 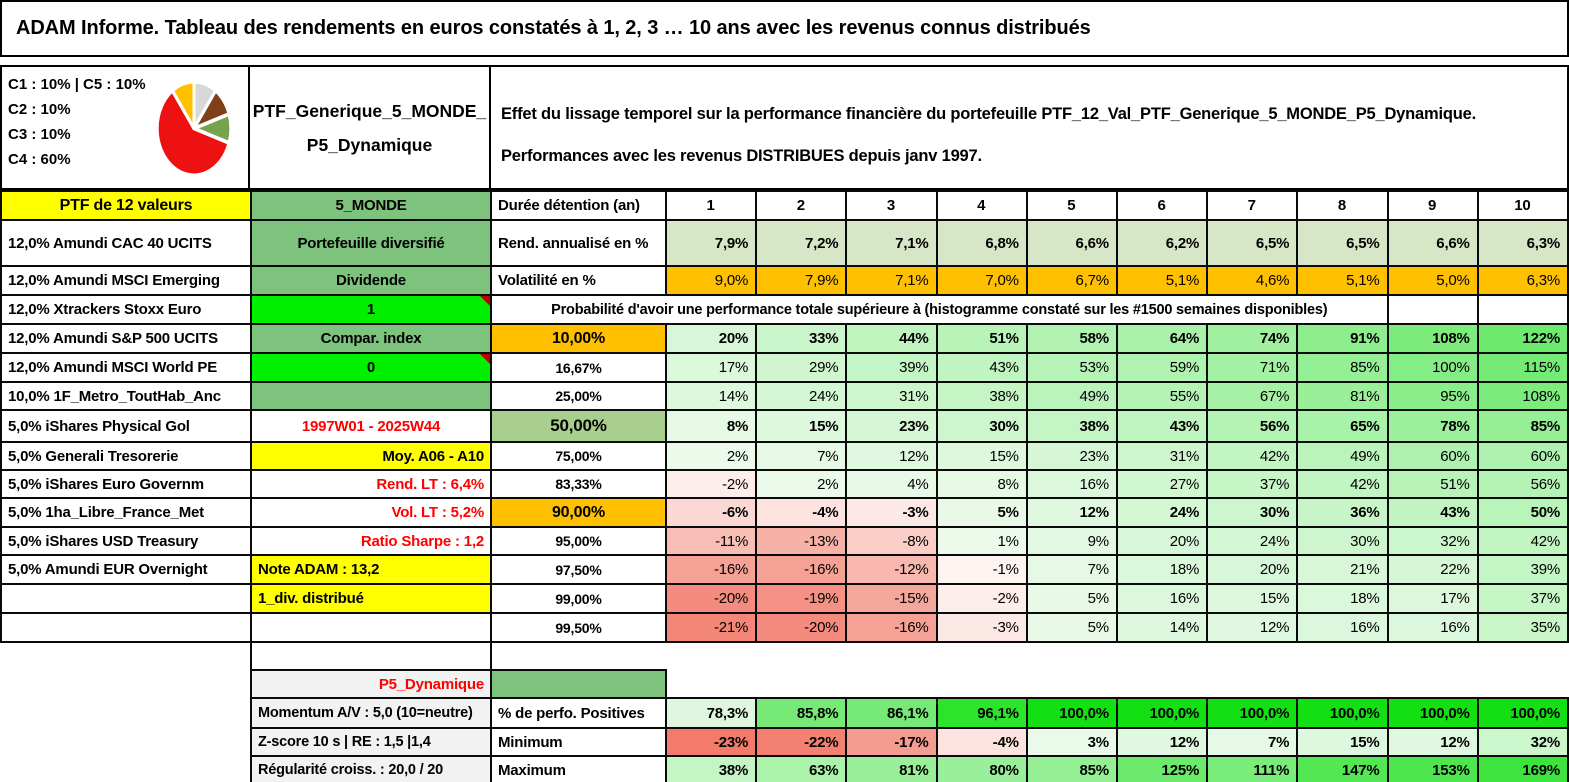 What do you see at coordinates (77, 84) in the screenshot?
I see `allocation-line: C1 : 10% | C5 : 10%` at bounding box center [77, 84].